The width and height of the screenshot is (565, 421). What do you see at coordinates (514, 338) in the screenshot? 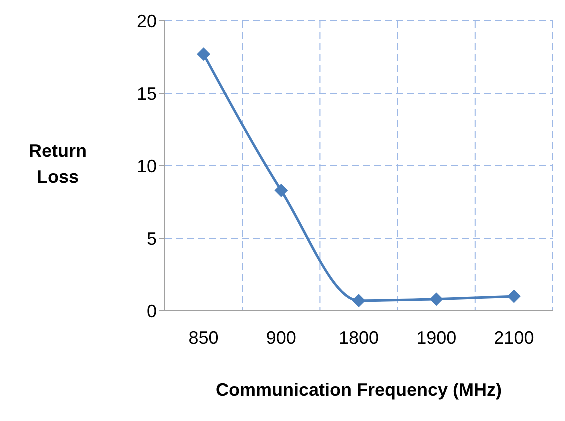
I see `x-tick-label: 2100` at bounding box center [514, 338].